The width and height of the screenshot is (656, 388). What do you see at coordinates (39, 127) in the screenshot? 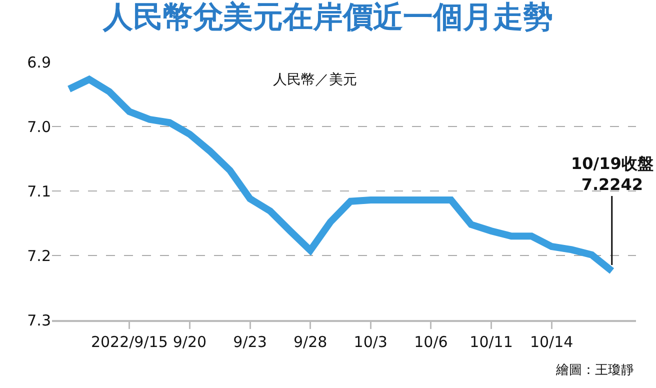
I see `y-tick-label: 7.0` at bounding box center [39, 127].